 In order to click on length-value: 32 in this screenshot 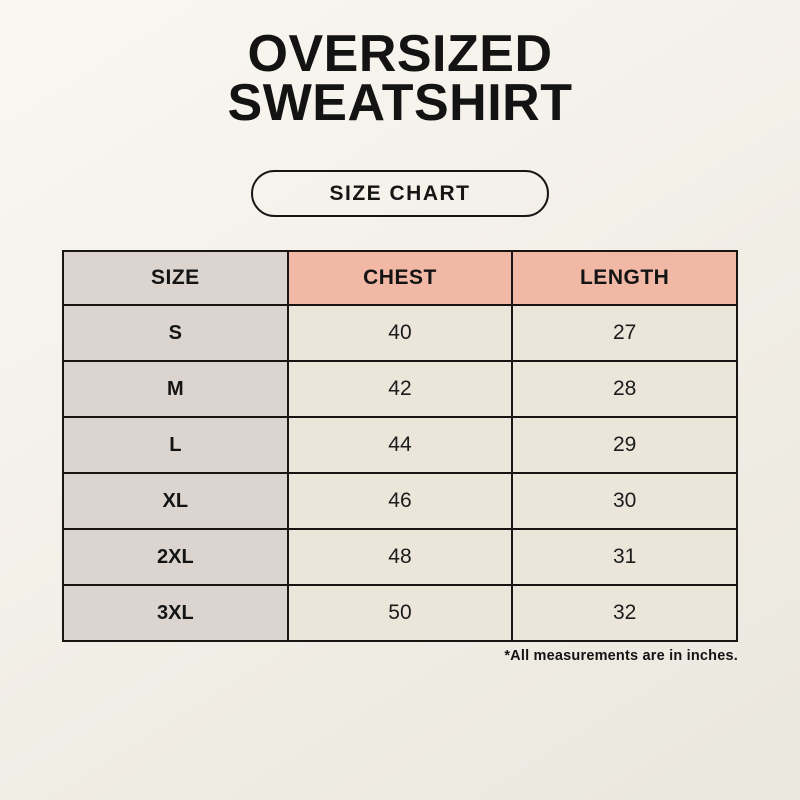, I will do `click(624, 613)`.